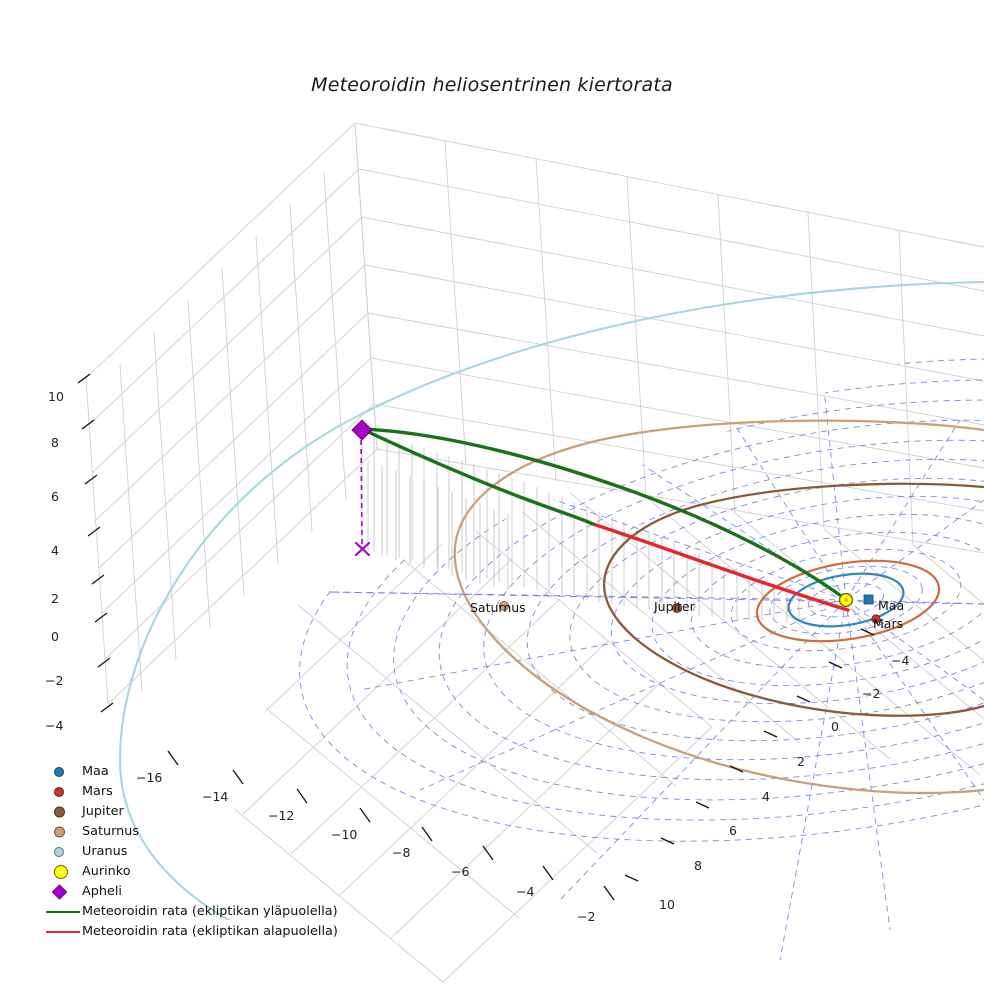 The image size is (984, 984). I want to click on legend-item-label: Saturnus, so click(111, 831).